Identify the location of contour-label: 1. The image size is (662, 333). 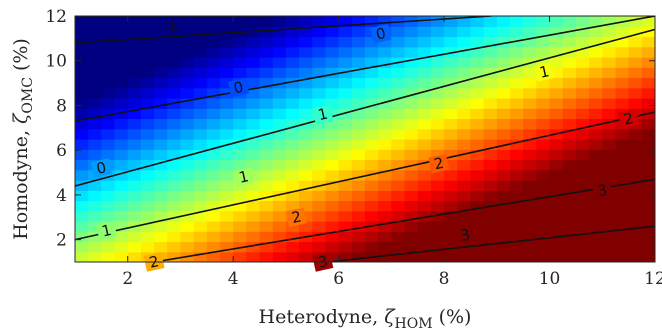
(243, 177).